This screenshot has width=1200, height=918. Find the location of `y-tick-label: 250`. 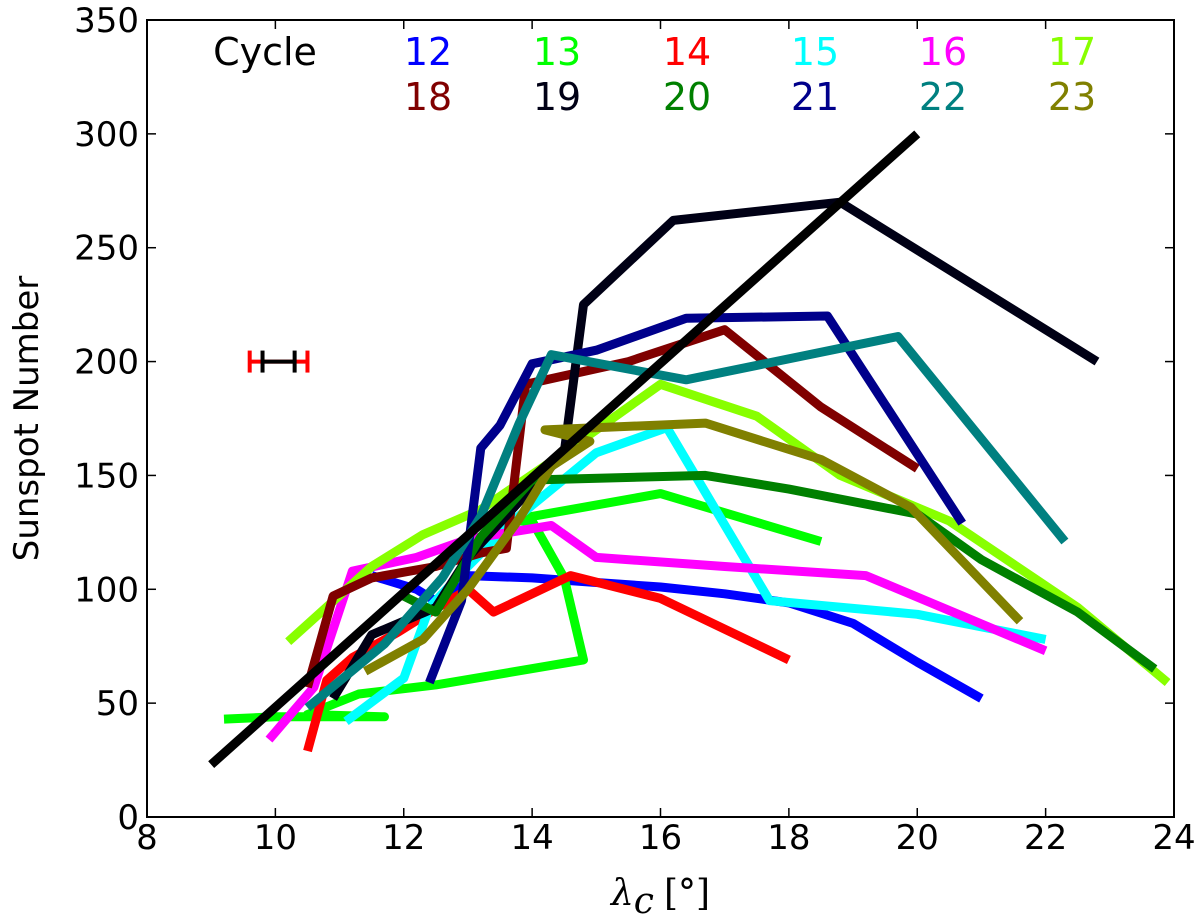

y-tick-label: 250 is located at coordinates (106, 249).